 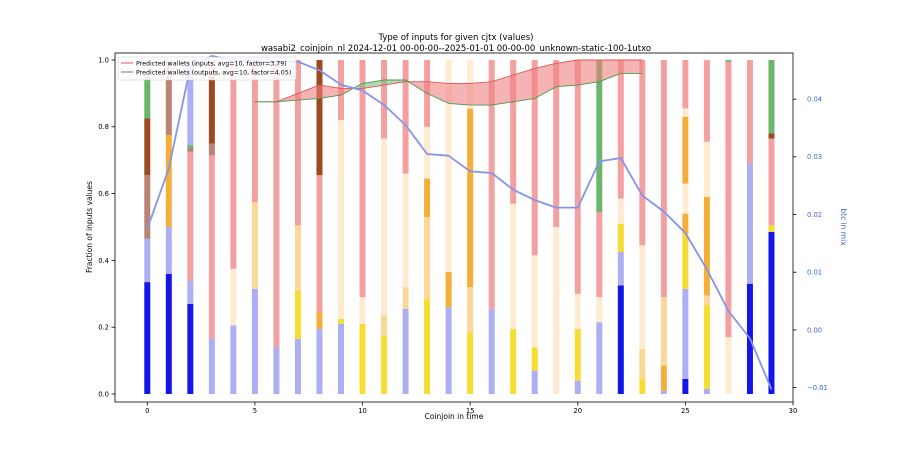 What do you see at coordinates (103, 328) in the screenshot?
I see `y-tick-label-0.2: 0.2` at bounding box center [103, 328].